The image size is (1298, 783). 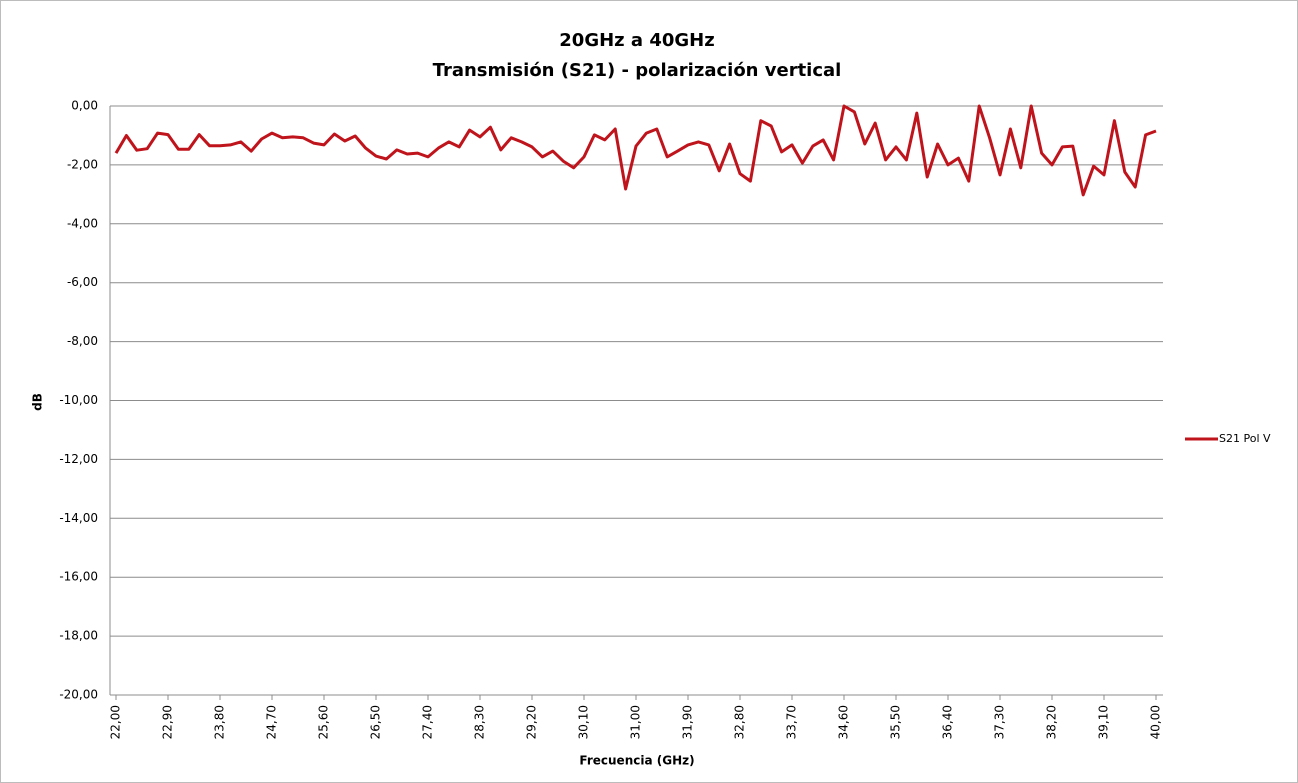 I want to click on y-tick-label: -14,00, so click(x=78, y=518).